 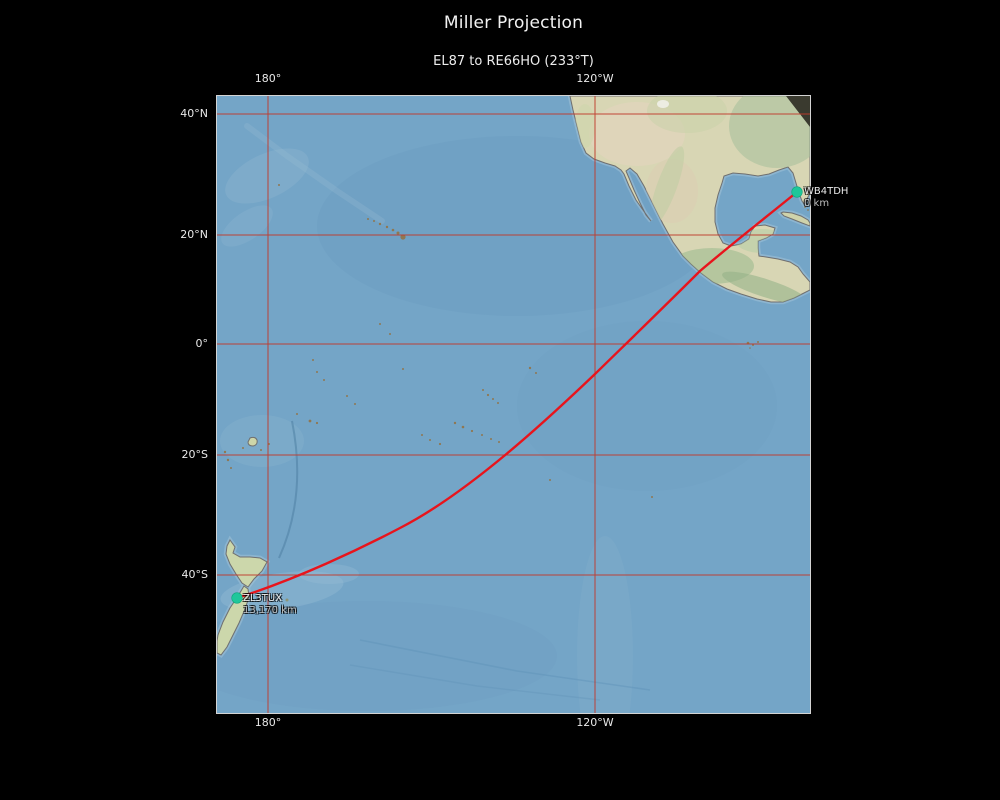 What do you see at coordinates (268, 78) in the screenshot?
I see `tick-top-180: 180°` at bounding box center [268, 78].